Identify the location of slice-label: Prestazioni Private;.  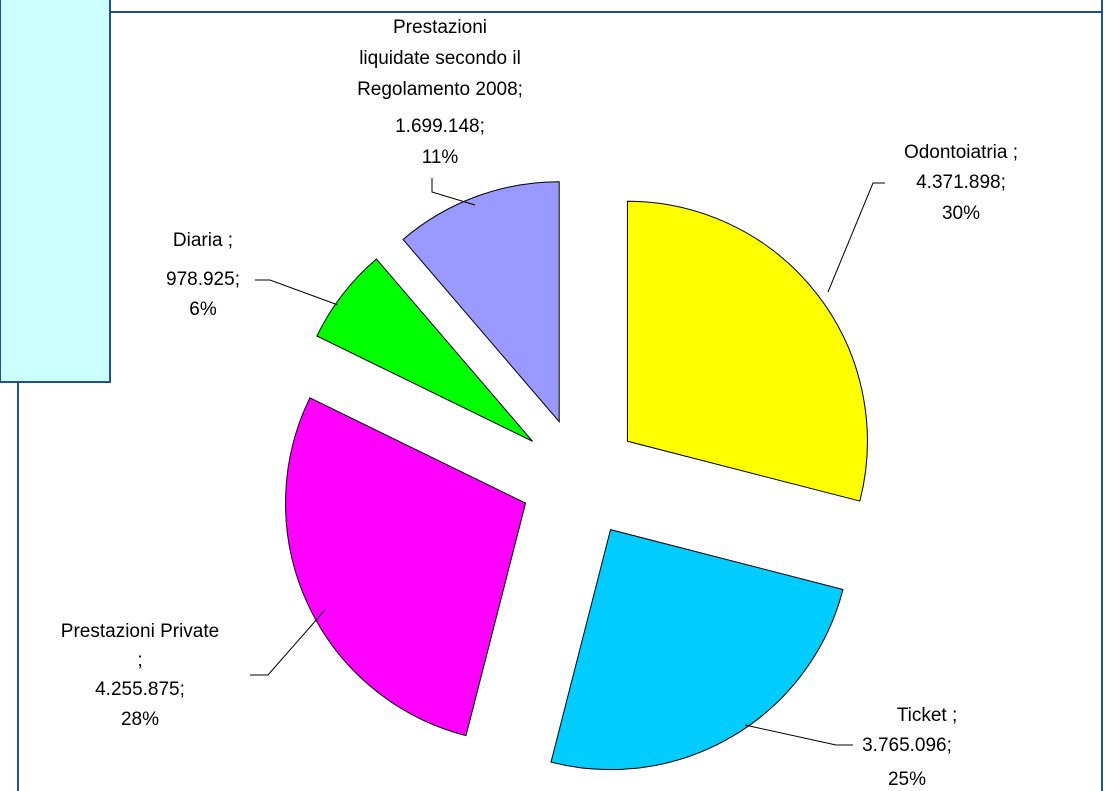
(140, 646).